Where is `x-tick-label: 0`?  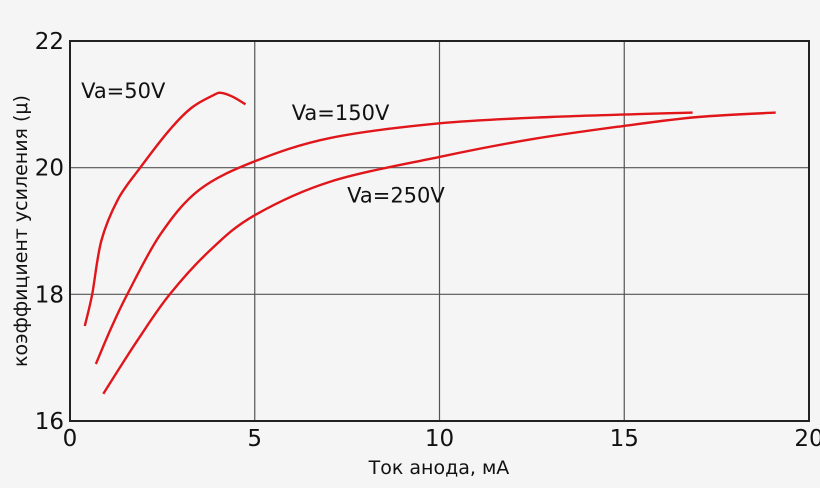
x-tick-label: 0 is located at coordinates (70, 439).